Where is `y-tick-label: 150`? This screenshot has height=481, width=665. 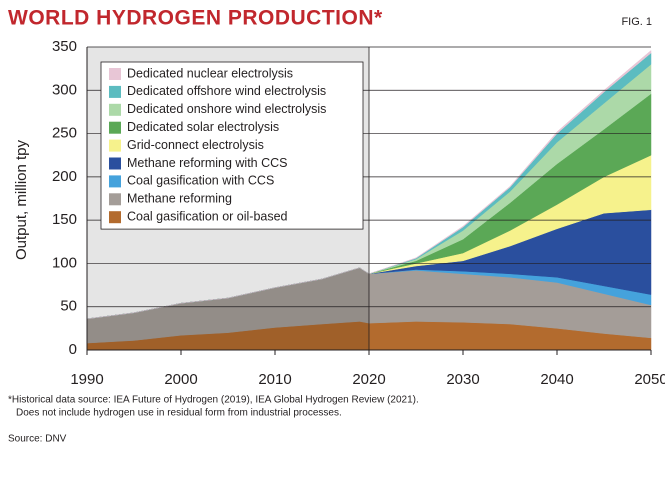
y-tick-label: 150 is located at coordinates (64, 219).